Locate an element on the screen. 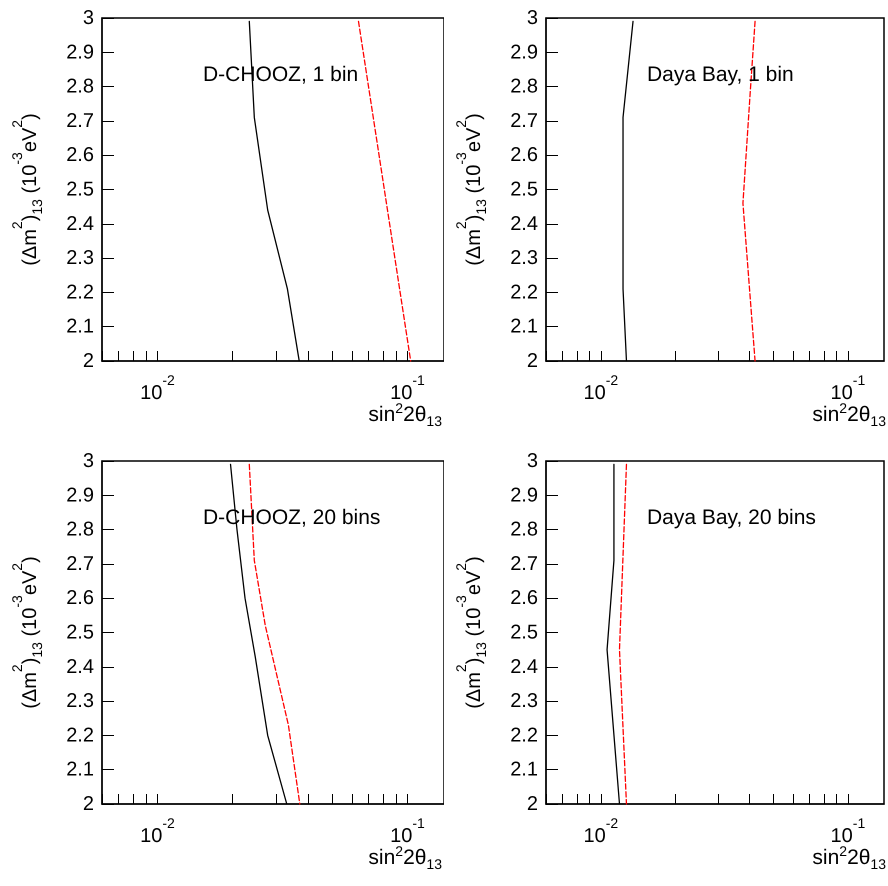 Image resolution: width=888 pixels, height=886 pixels. annotation: Daya Bay, 20 bins is located at coordinates (731, 517).